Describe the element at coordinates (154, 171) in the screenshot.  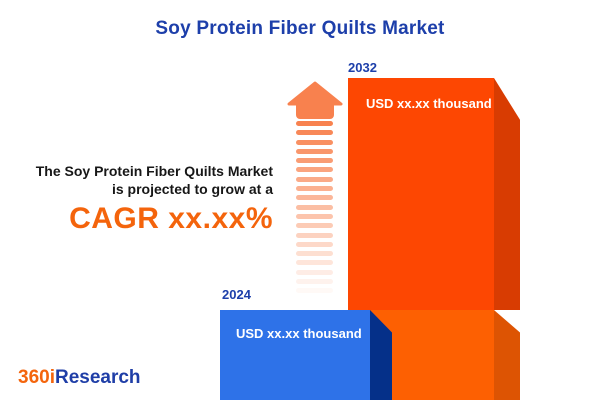
I see `headline-line1: The Soy Protein Fiber Quilts Market` at that location.